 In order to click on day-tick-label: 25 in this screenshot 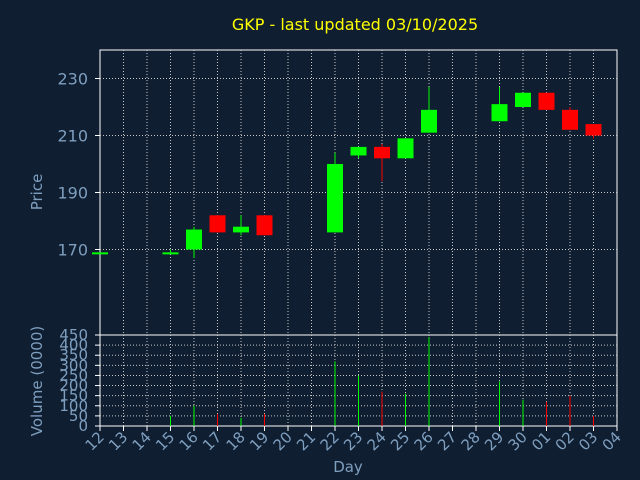, I will do `click(400, 441)`.